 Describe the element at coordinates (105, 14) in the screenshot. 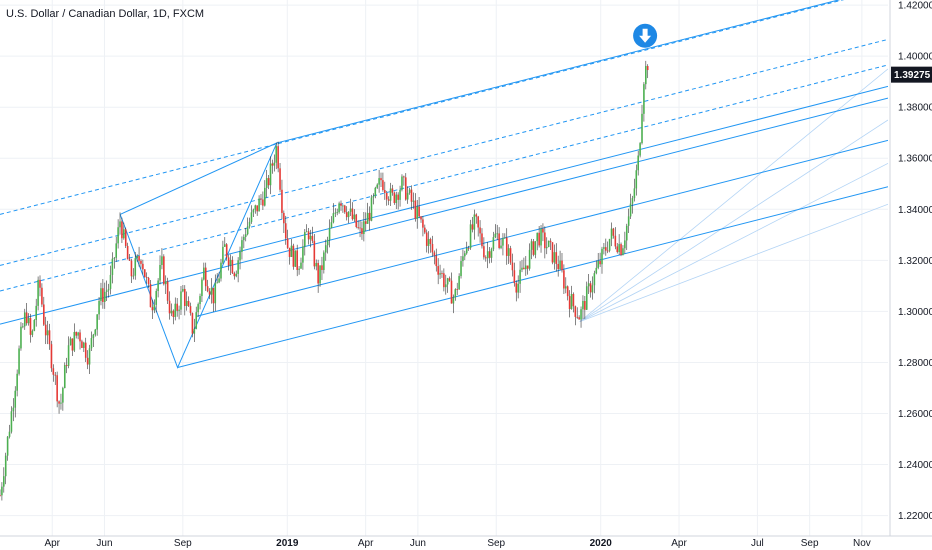

I see `chart-title: U.S. Dollar / Canadian Dollar, 1D, FXCM` at that location.